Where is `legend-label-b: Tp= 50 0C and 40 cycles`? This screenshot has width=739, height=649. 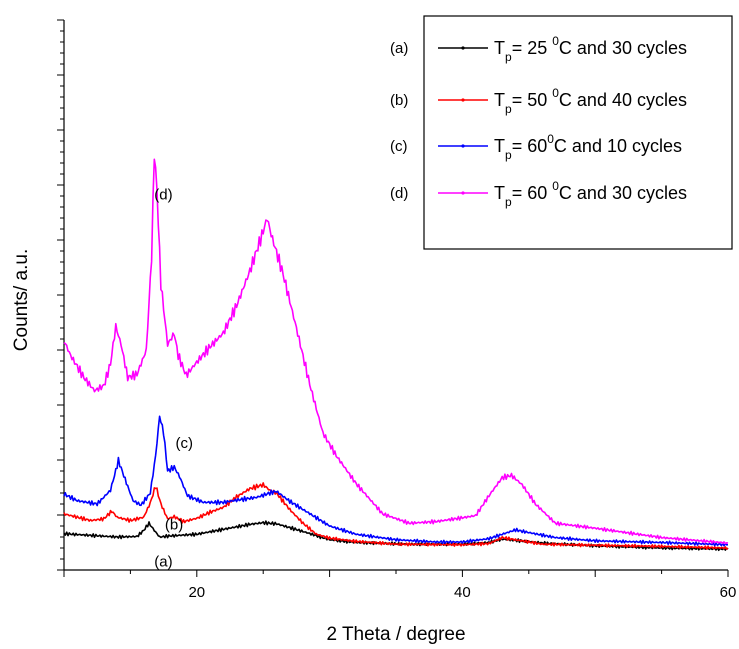
legend-label-b: Tp= 50 0C and 40 cycles is located at coordinates (590, 101).